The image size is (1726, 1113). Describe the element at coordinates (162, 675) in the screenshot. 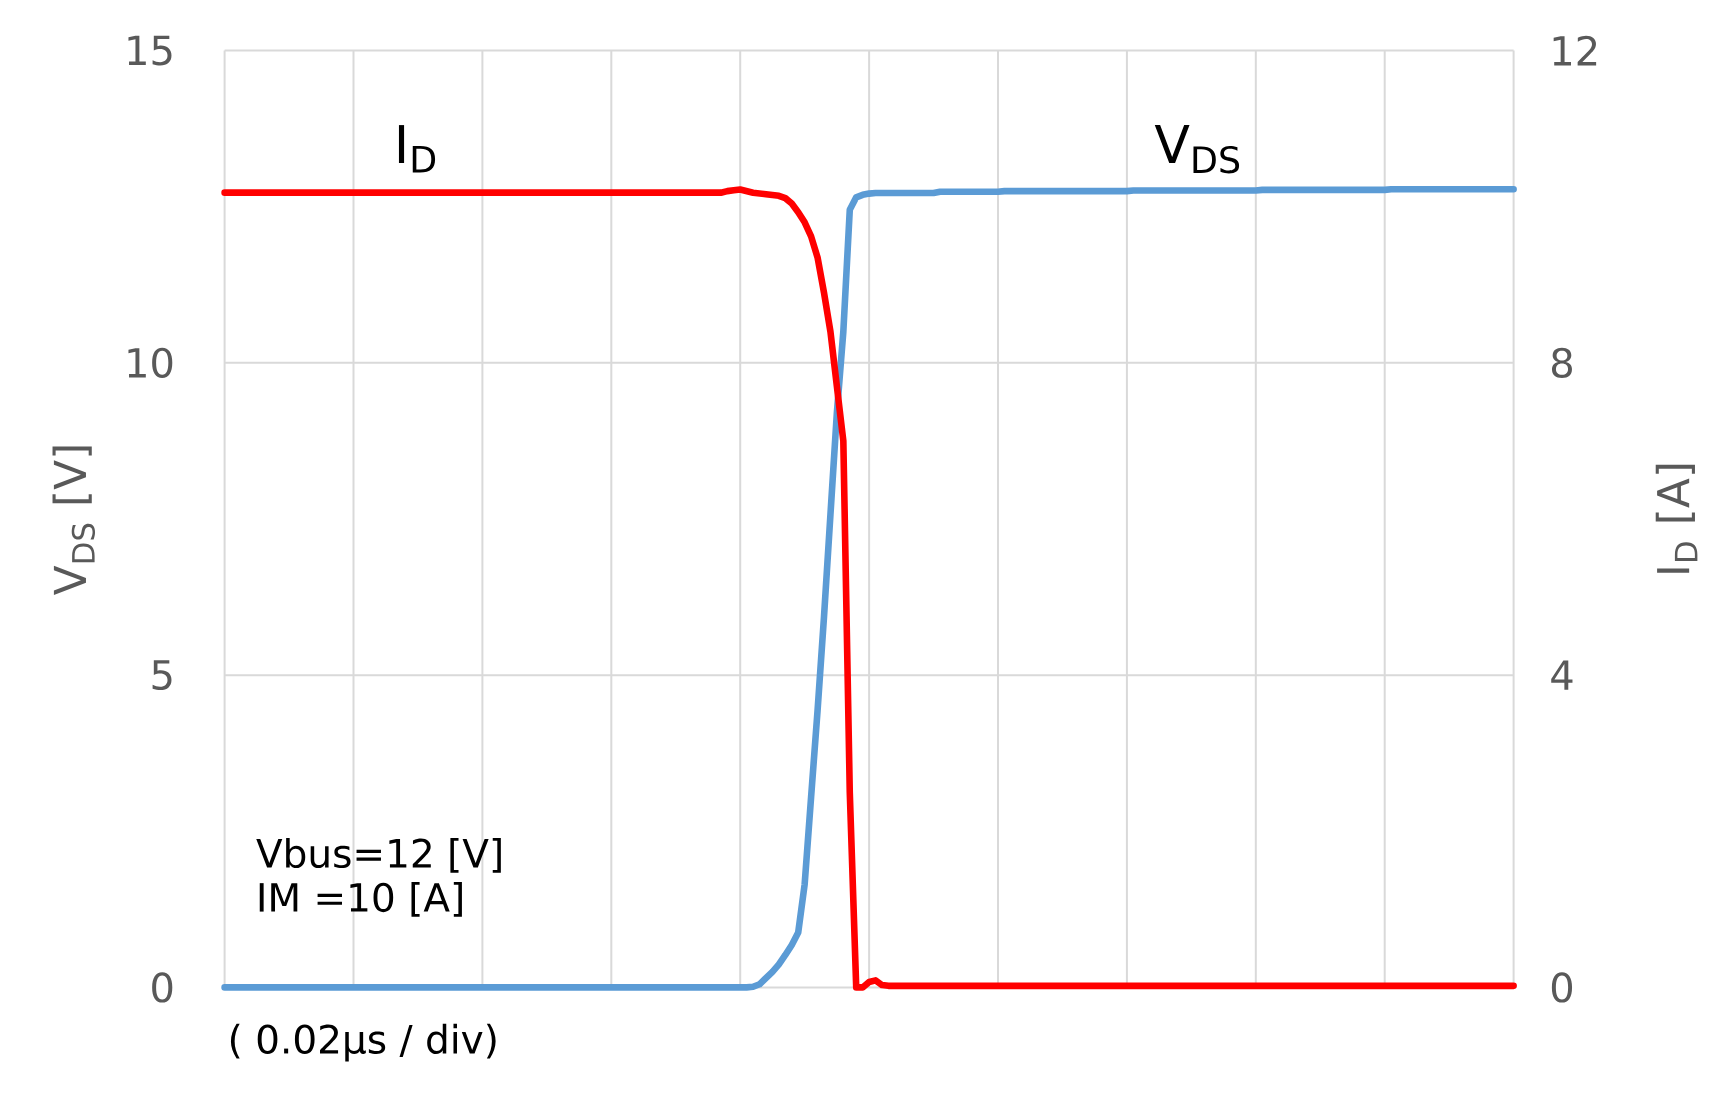

I see `y-tick-label: 5` at that location.